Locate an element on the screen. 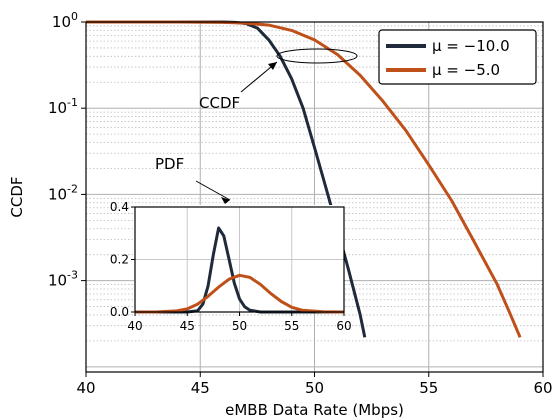  legend: μ = −10.0 μ = −5.0 is located at coordinates (457, 57).